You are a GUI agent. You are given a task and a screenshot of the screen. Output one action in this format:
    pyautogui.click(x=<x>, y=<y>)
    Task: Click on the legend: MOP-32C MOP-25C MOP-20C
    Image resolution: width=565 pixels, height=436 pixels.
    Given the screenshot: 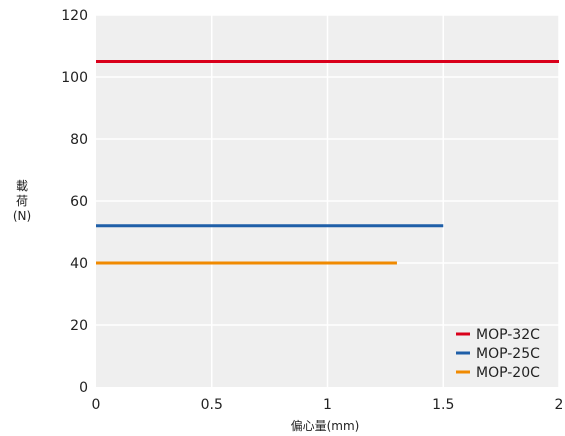 What is the action you would take?
    pyautogui.click(x=498, y=354)
    